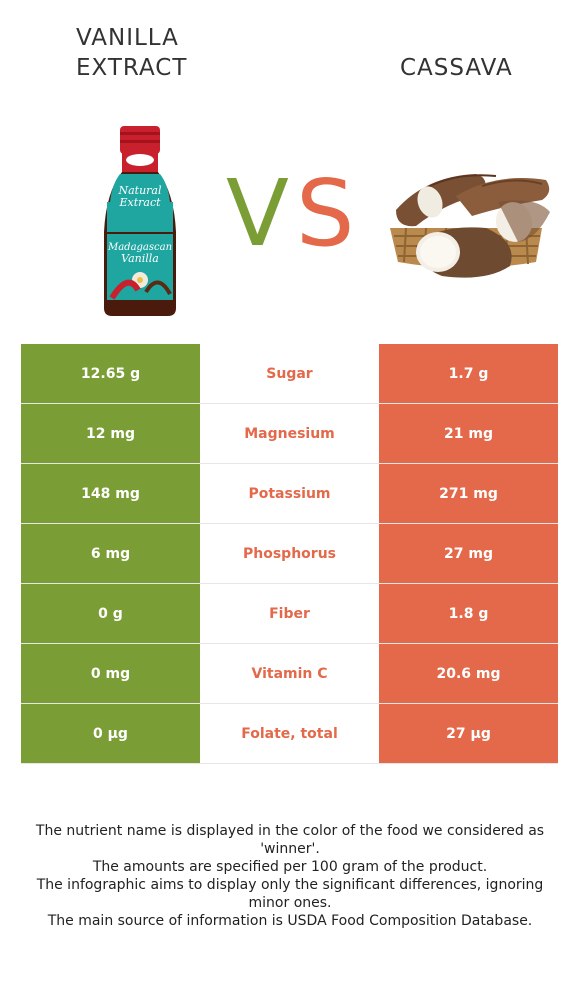 This screenshot has height=994, width=580. I want to click on svg-text: Natural, so click(139, 190).